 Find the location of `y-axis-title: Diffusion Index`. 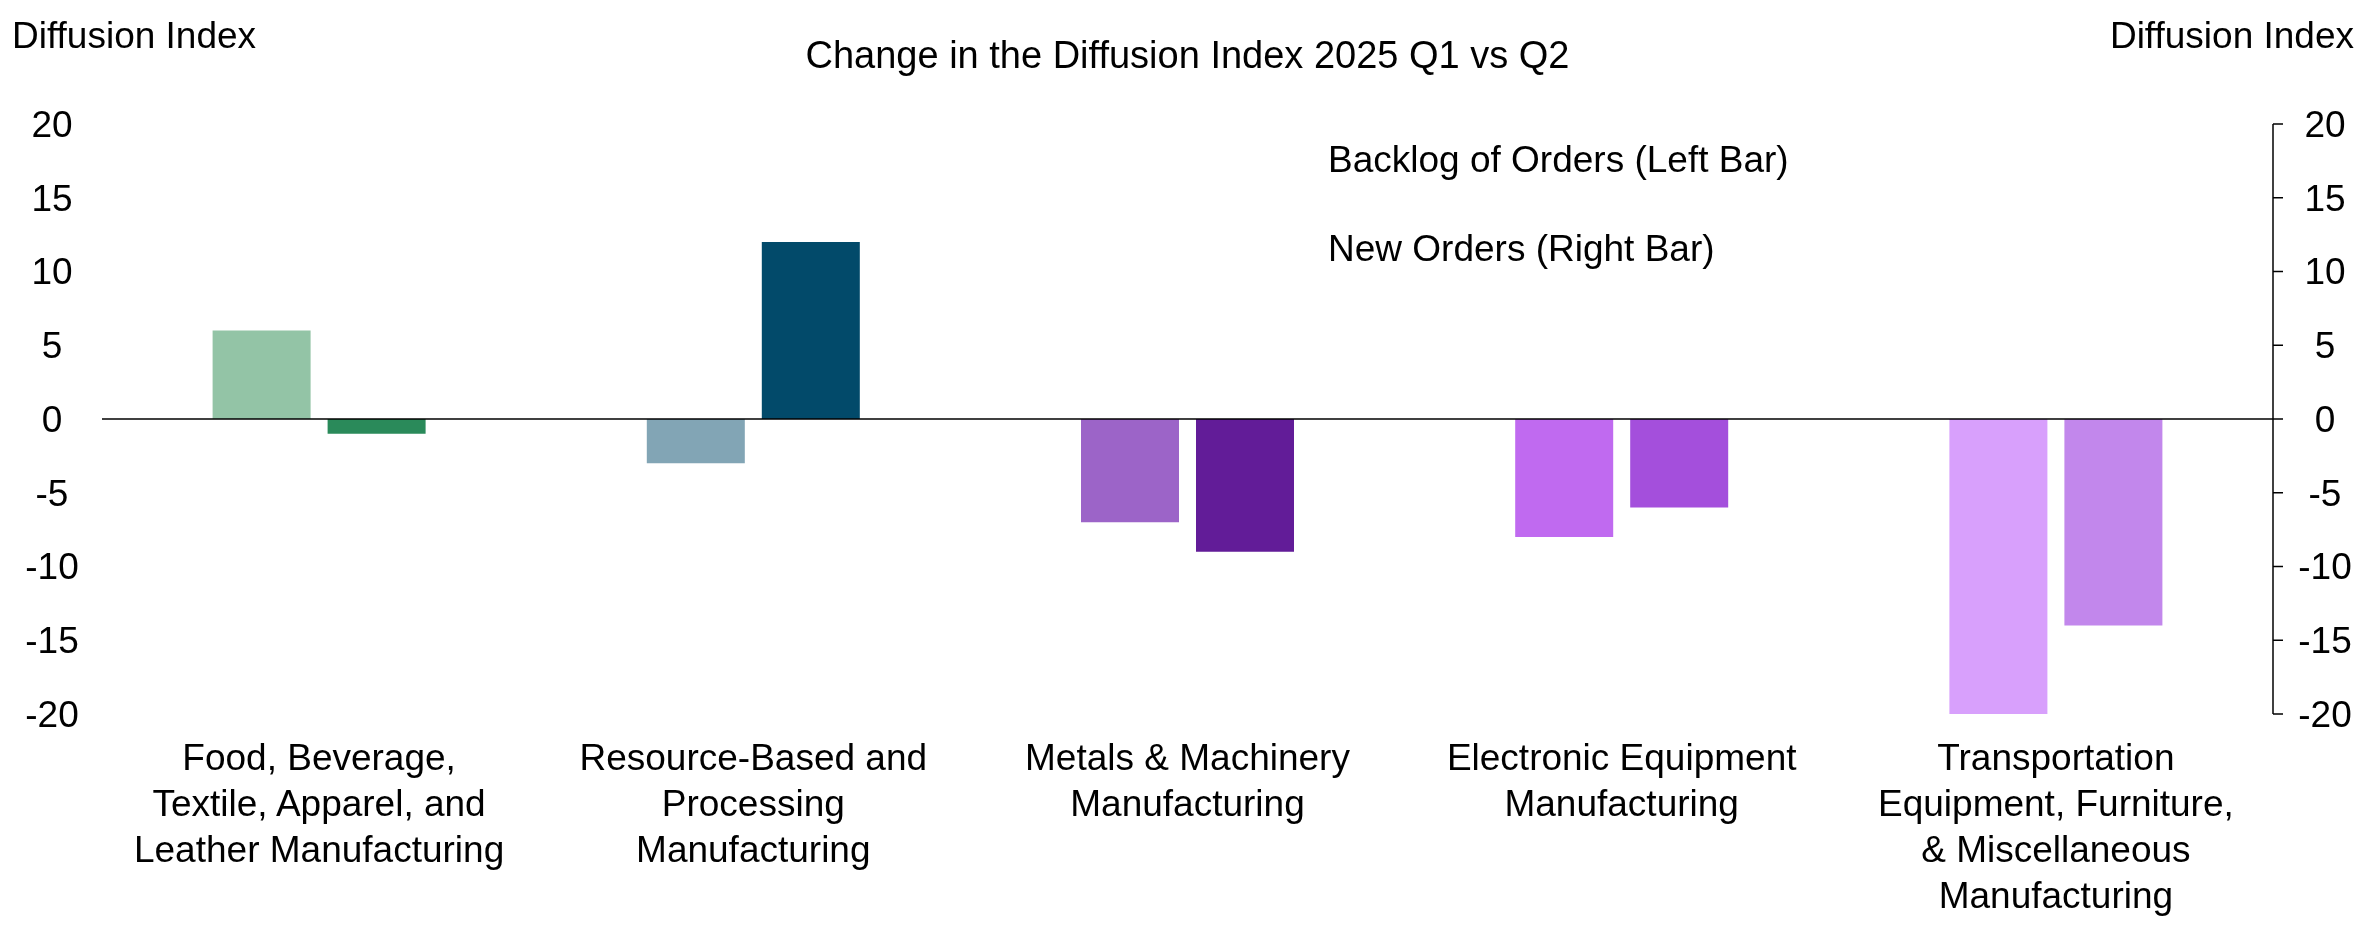

y-axis-title: Diffusion Index is located at coordinates (134, 35).